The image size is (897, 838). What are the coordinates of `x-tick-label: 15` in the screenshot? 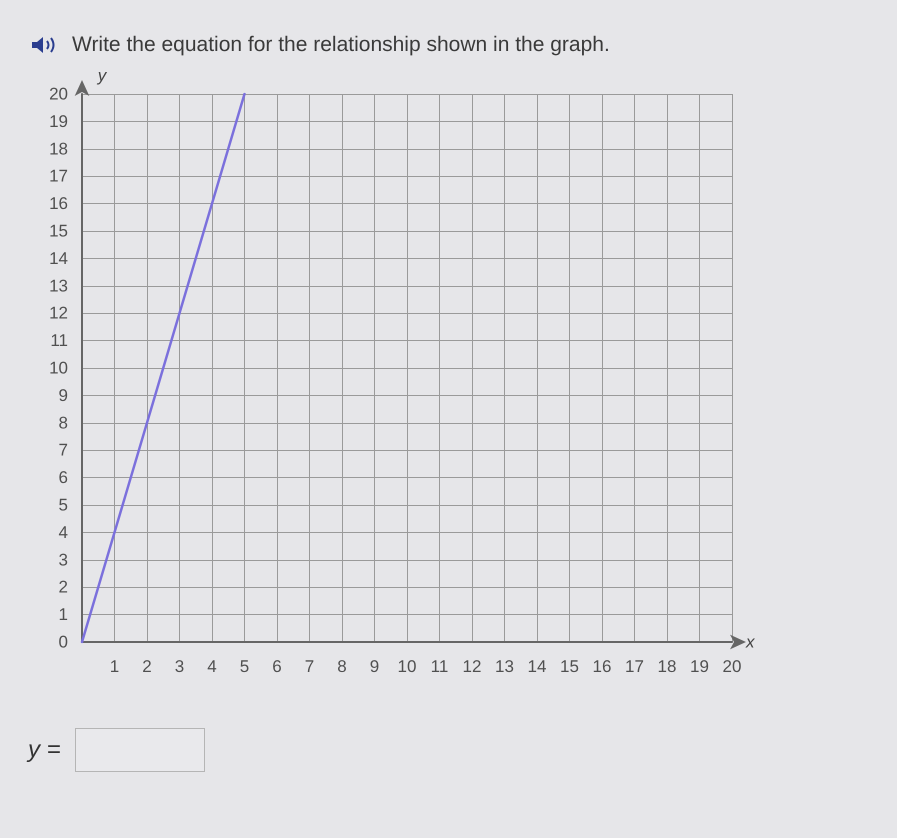 It's located at (569, 666).